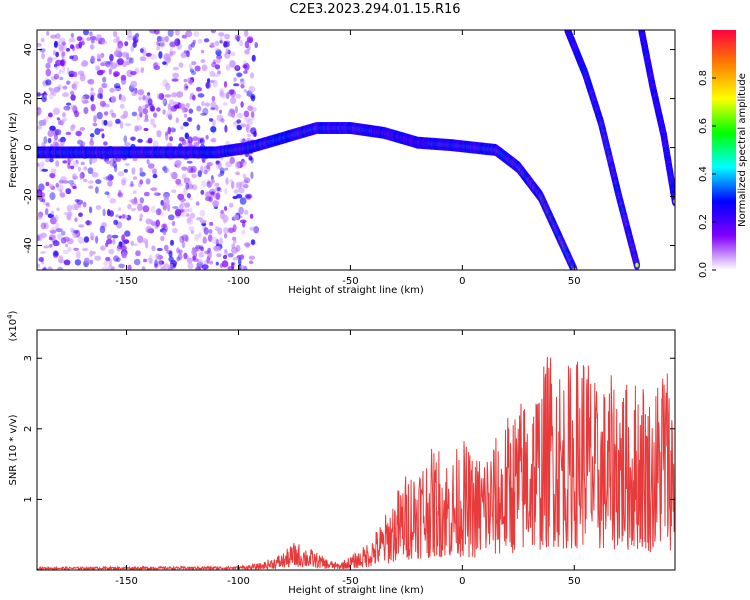 This screenshot has height=600, width=750. Describe the element at coordinates (28, 499) in the screenshot. I see `y-tick-label: 1` at that location.